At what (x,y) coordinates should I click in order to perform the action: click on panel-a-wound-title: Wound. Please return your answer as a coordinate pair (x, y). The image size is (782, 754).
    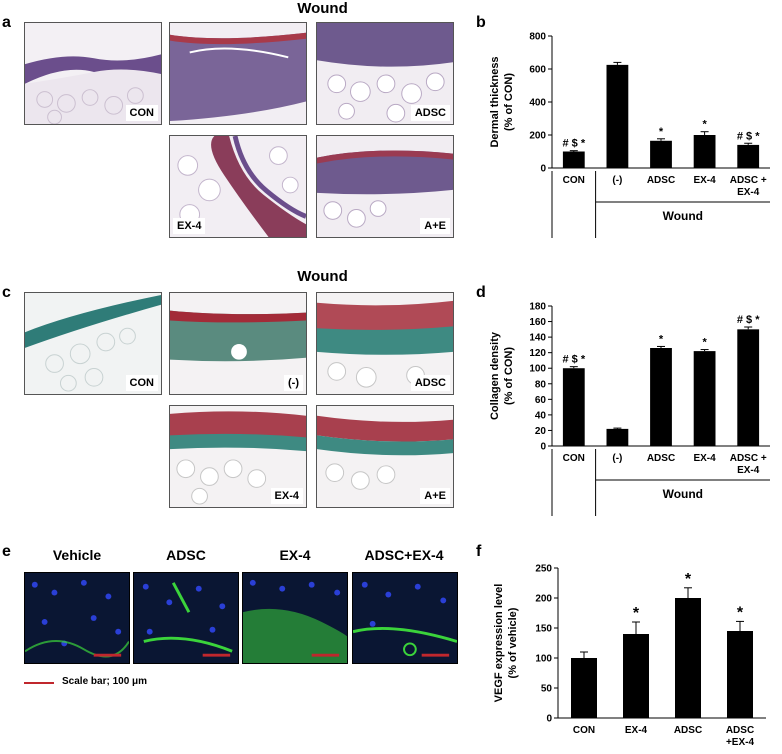
    Looking at the image, I should click on (322, 8).